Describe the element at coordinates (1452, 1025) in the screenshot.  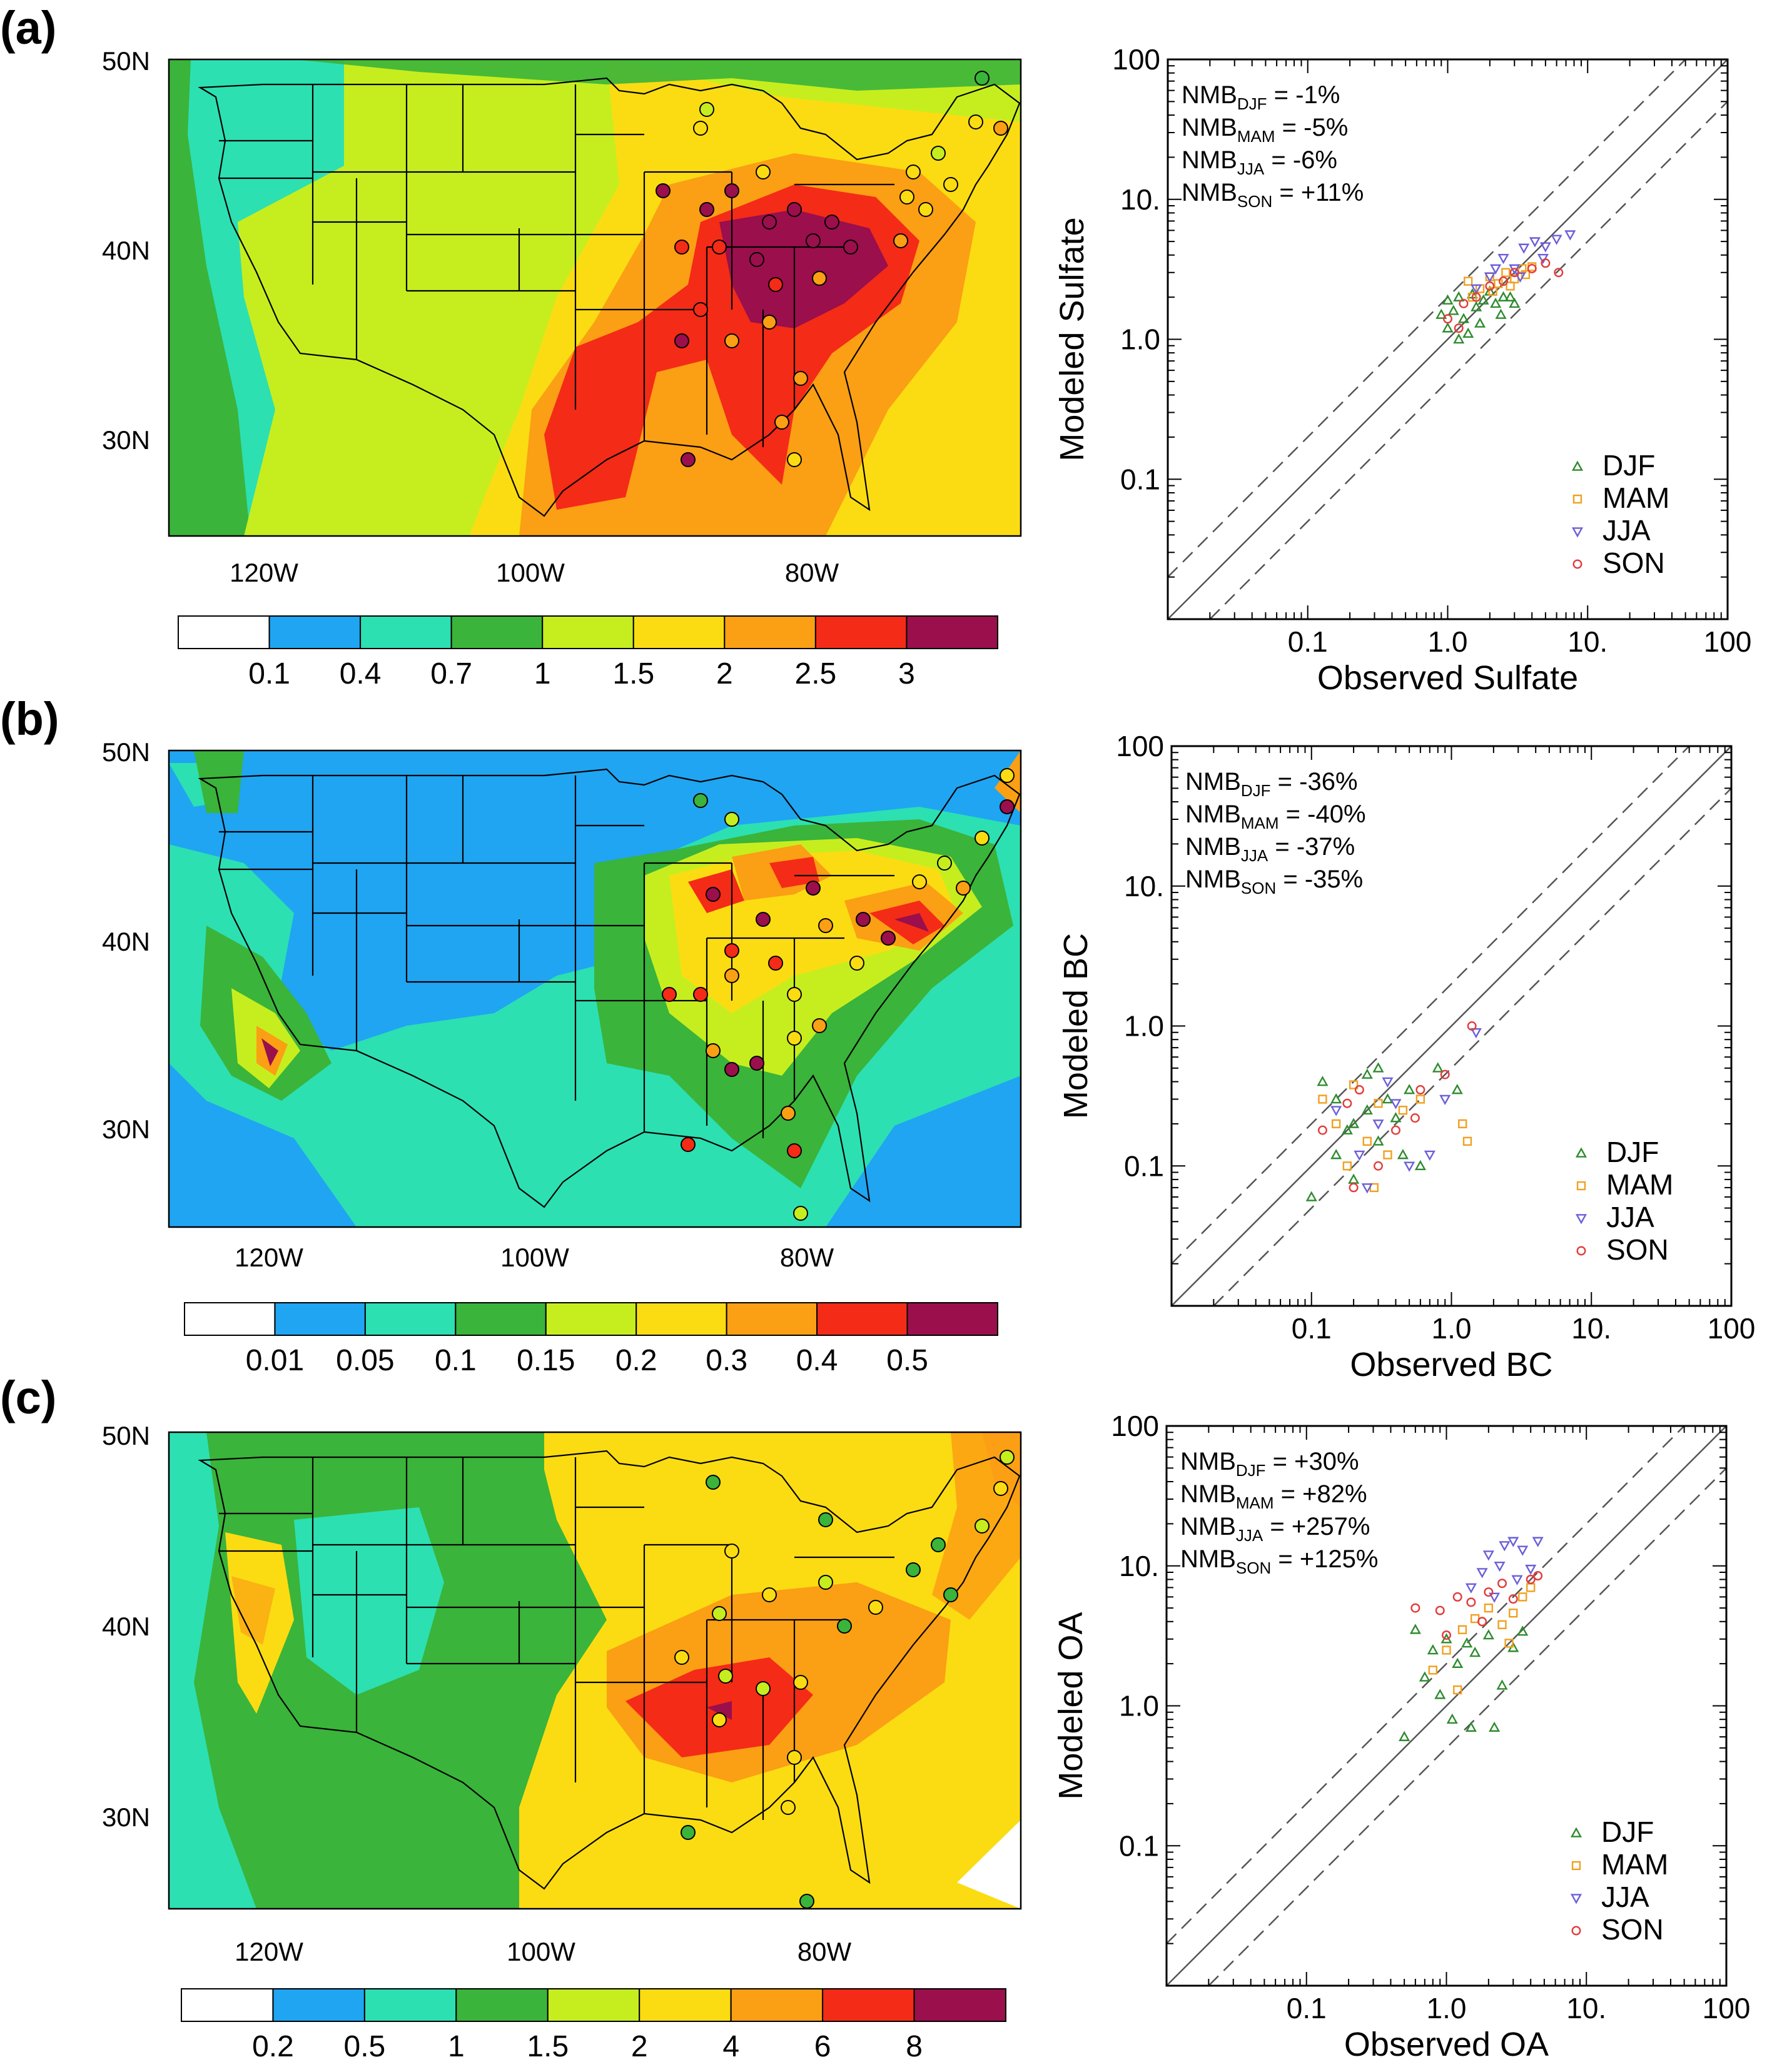
I see `one-to-one-line` at that location.